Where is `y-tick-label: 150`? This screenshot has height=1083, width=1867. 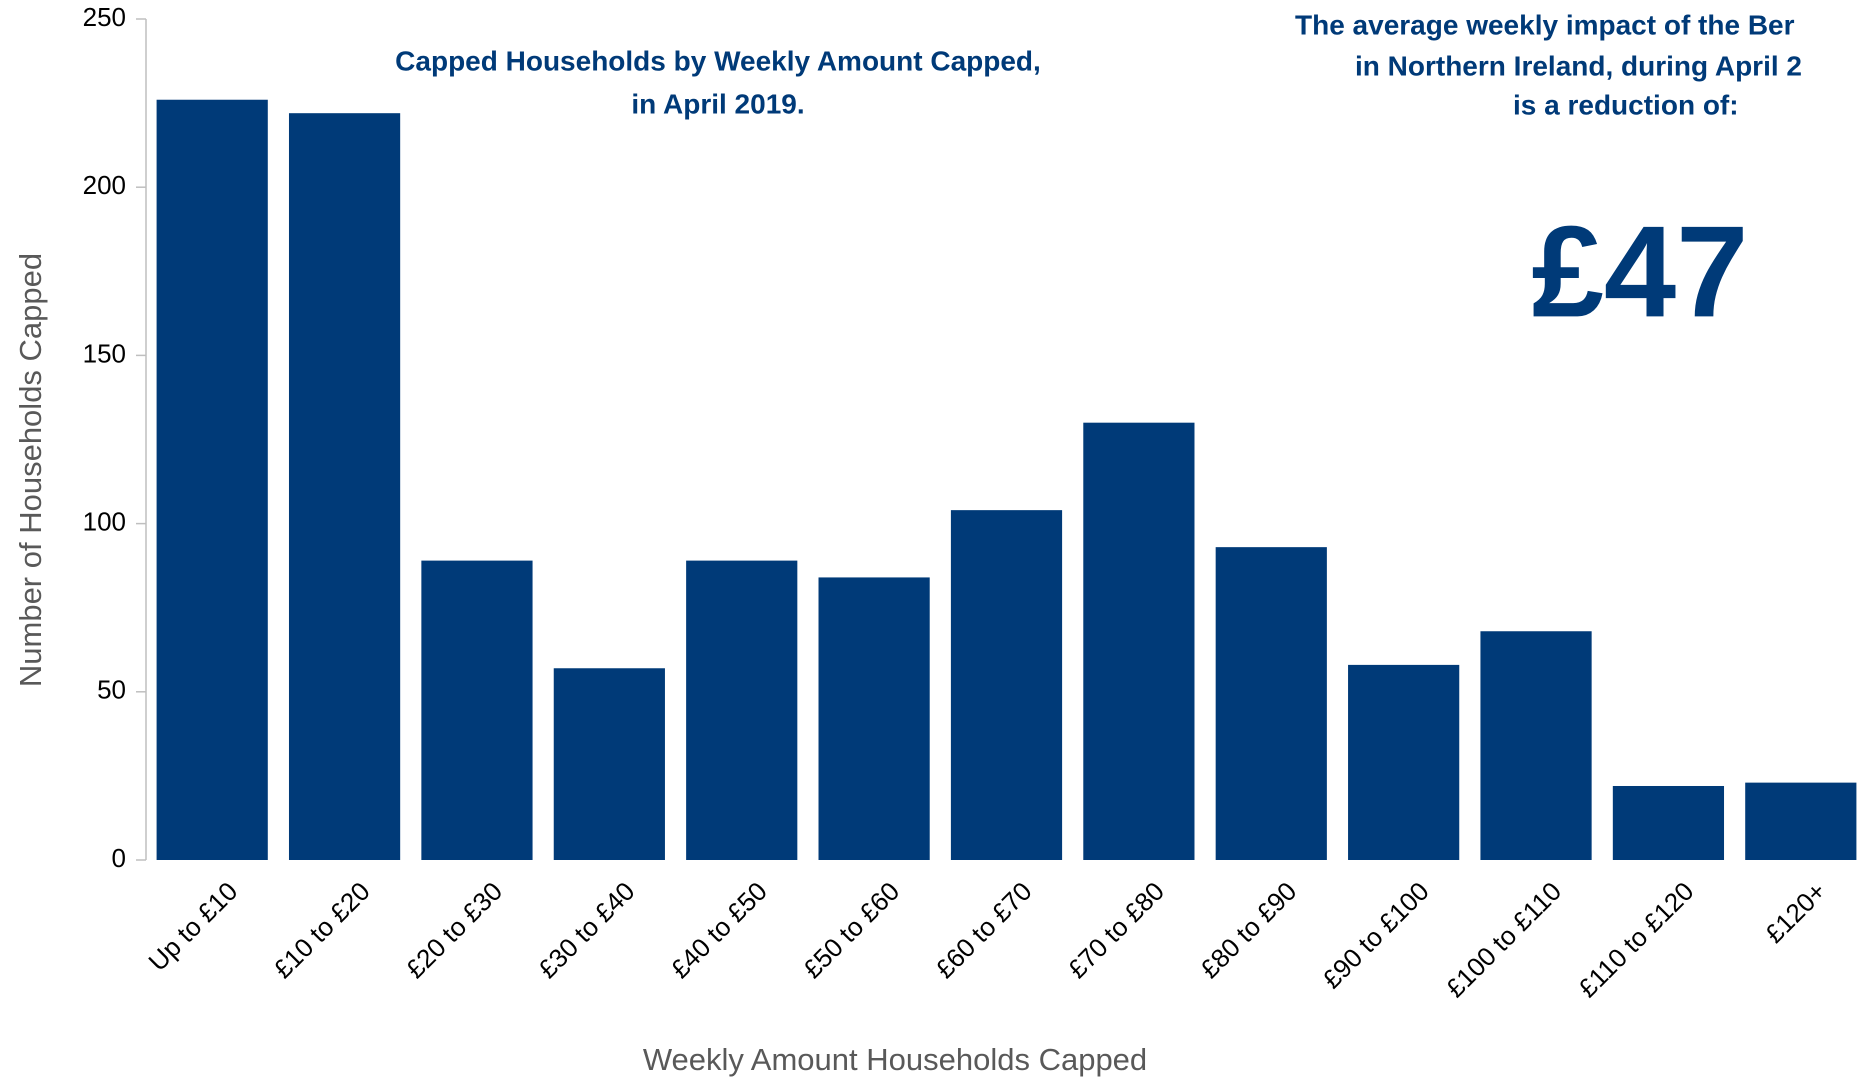 y-tick-label: 150 is located at coordinates (104, 353).